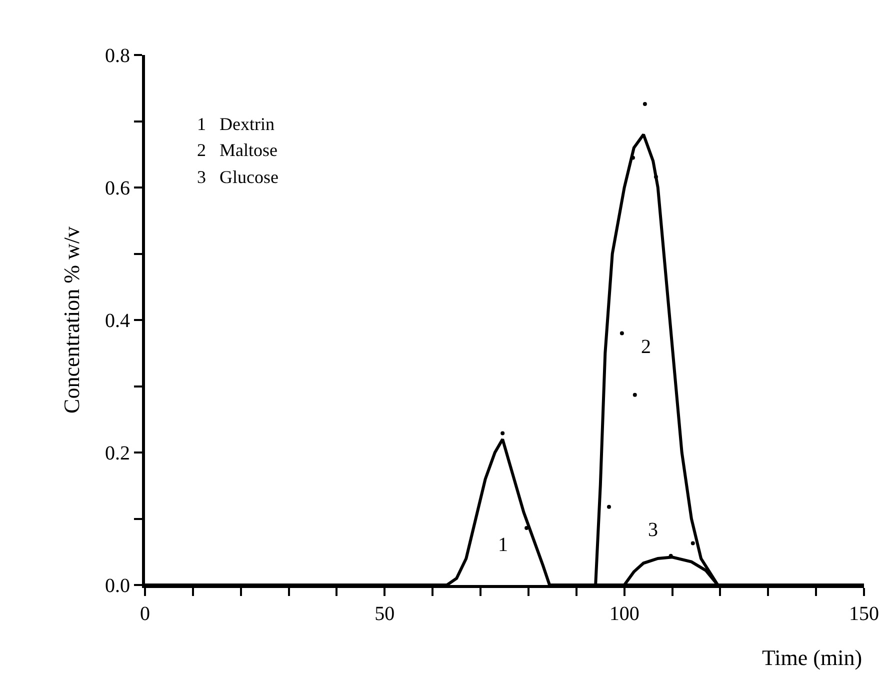  Describe the element at coordinates (237, 177) in the screenshot. I see `annotation: 3 Glucose` at that location.